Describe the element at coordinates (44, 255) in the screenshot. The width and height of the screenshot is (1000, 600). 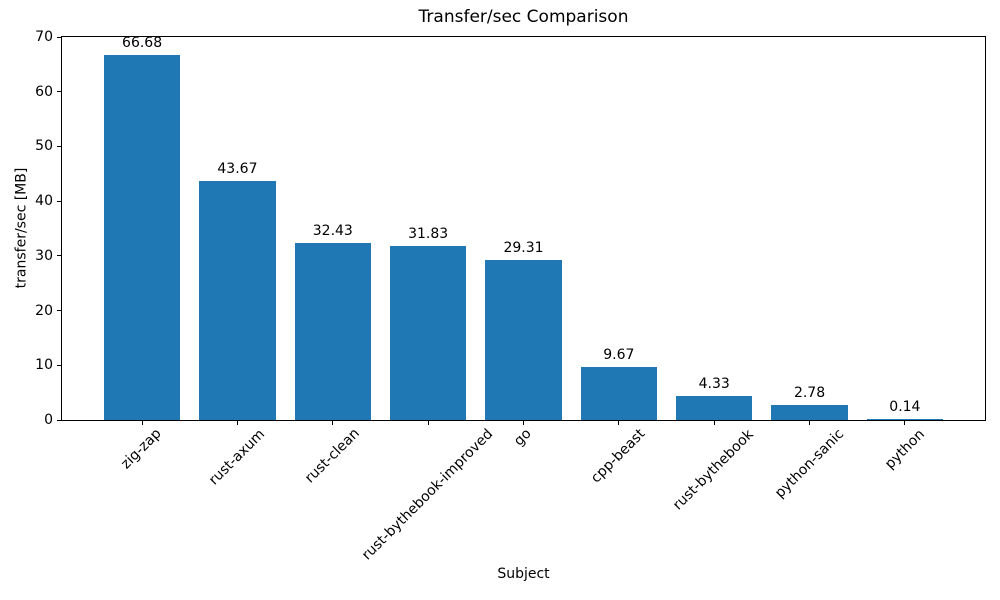
I see `y-tick-label: 30` at that location.